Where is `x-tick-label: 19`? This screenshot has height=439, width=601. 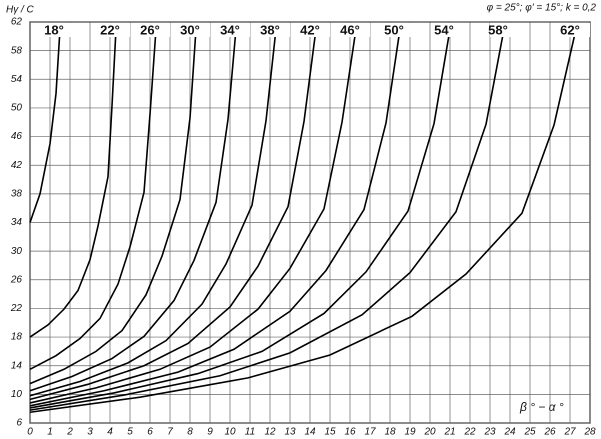
x-tick-label: 19 is located at coordinates (410, 432).